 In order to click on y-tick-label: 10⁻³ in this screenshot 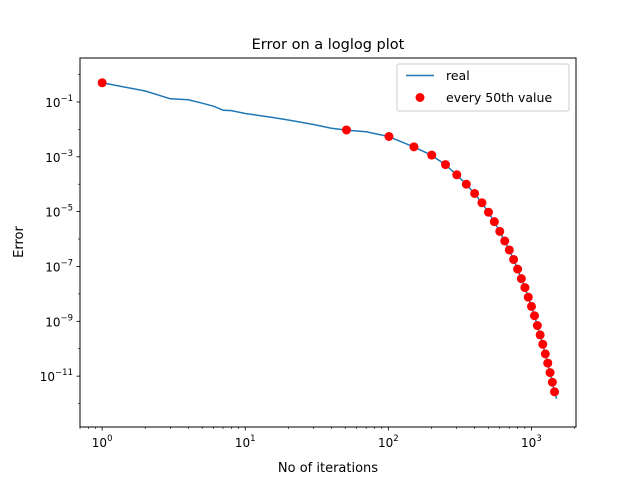, I will do `click(59, 157)`.